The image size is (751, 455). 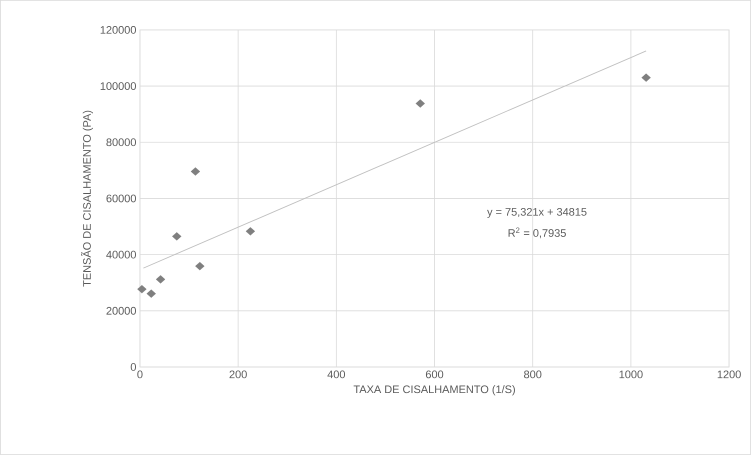 What do you see at coordinates (238, 374) in the screenshot?
I see `x-tick-label: 200` at bounding box center [238, 374].